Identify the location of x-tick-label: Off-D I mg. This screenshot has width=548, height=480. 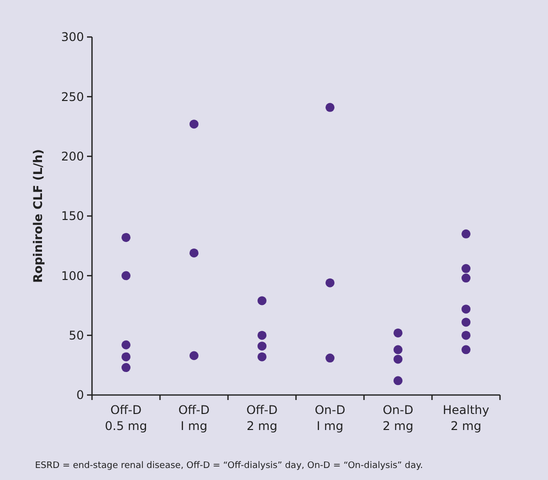
(194, 418).